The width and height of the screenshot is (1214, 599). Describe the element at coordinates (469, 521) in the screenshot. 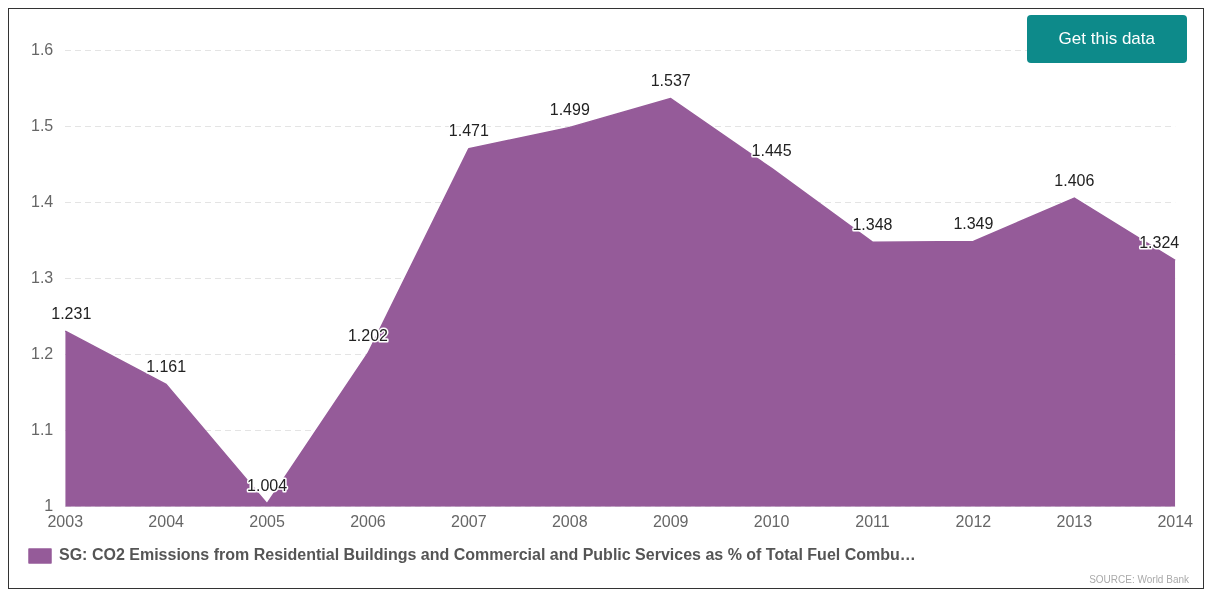

I see `x-tick-label: 2007` at that location.